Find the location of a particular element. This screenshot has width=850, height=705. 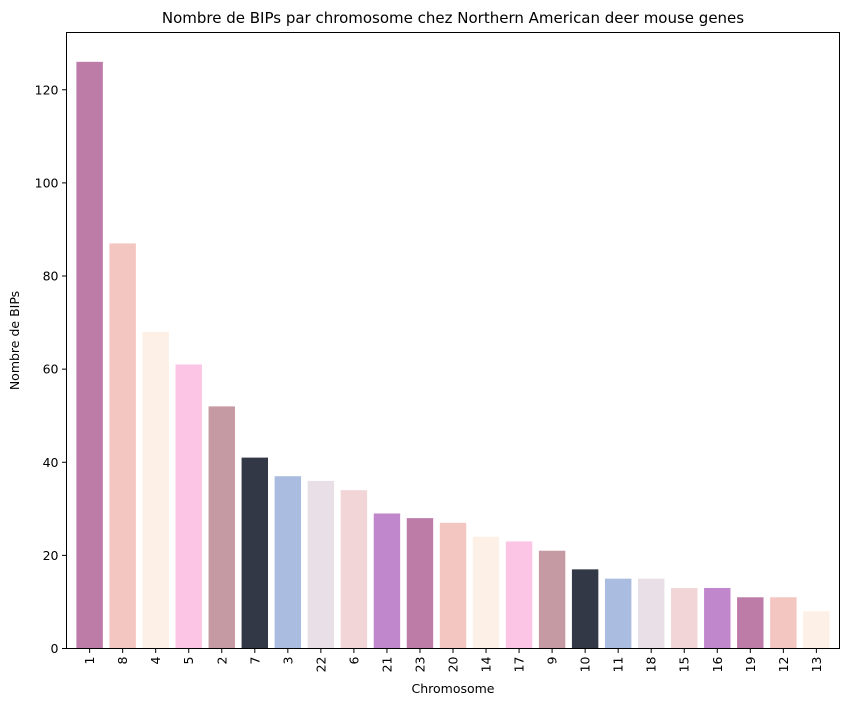

y-tick-label: 20 is located at coordinates (51, 555).